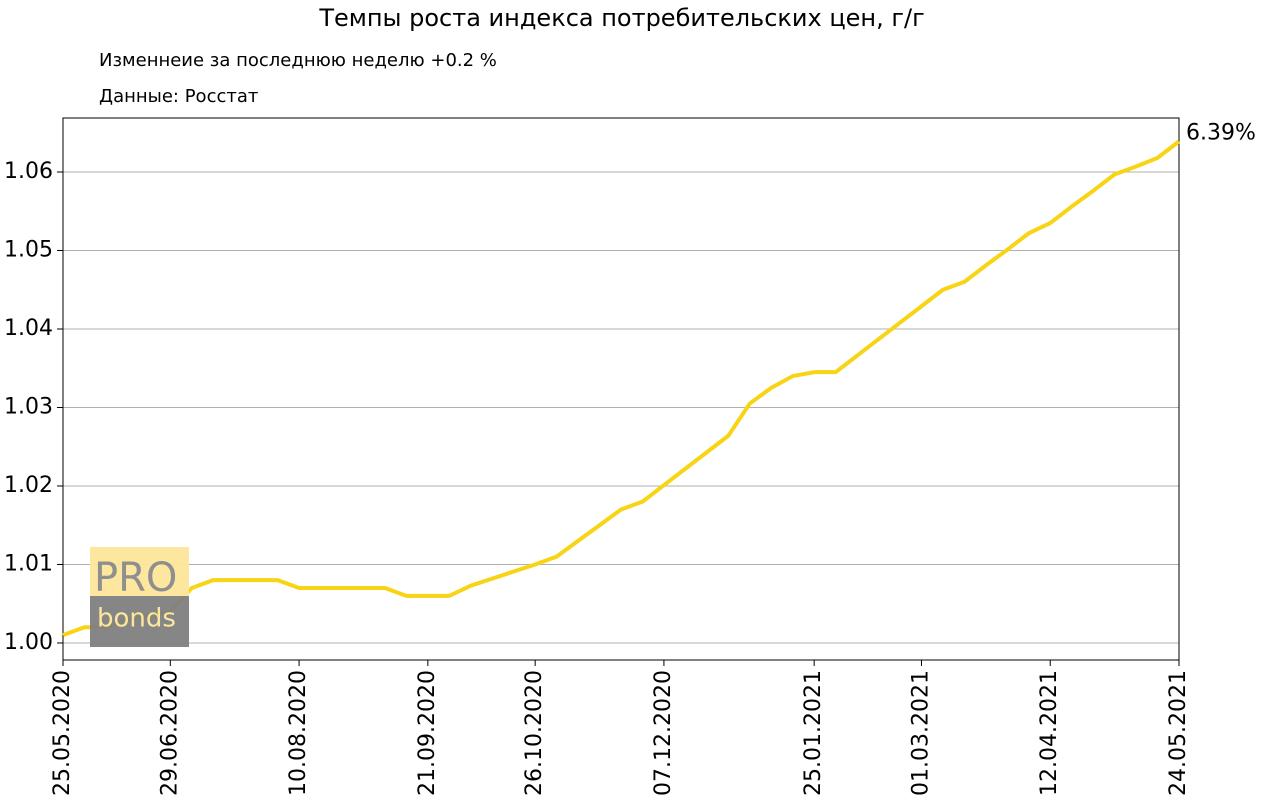  I want to click on x-tick-label: 25.05.2020, so click(62, 733).